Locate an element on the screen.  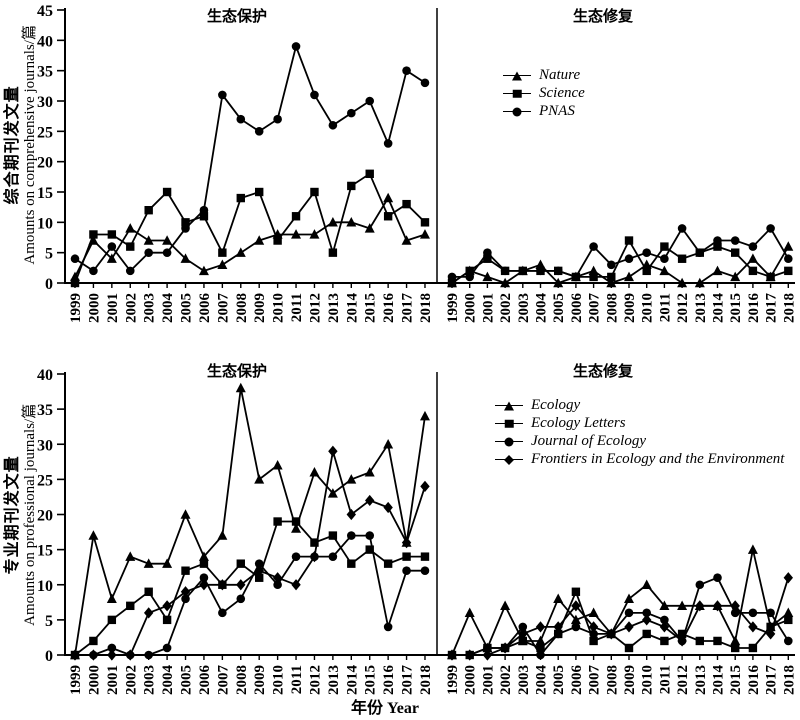
x-tick-label: 2008 is located at coordinates (242, 308).